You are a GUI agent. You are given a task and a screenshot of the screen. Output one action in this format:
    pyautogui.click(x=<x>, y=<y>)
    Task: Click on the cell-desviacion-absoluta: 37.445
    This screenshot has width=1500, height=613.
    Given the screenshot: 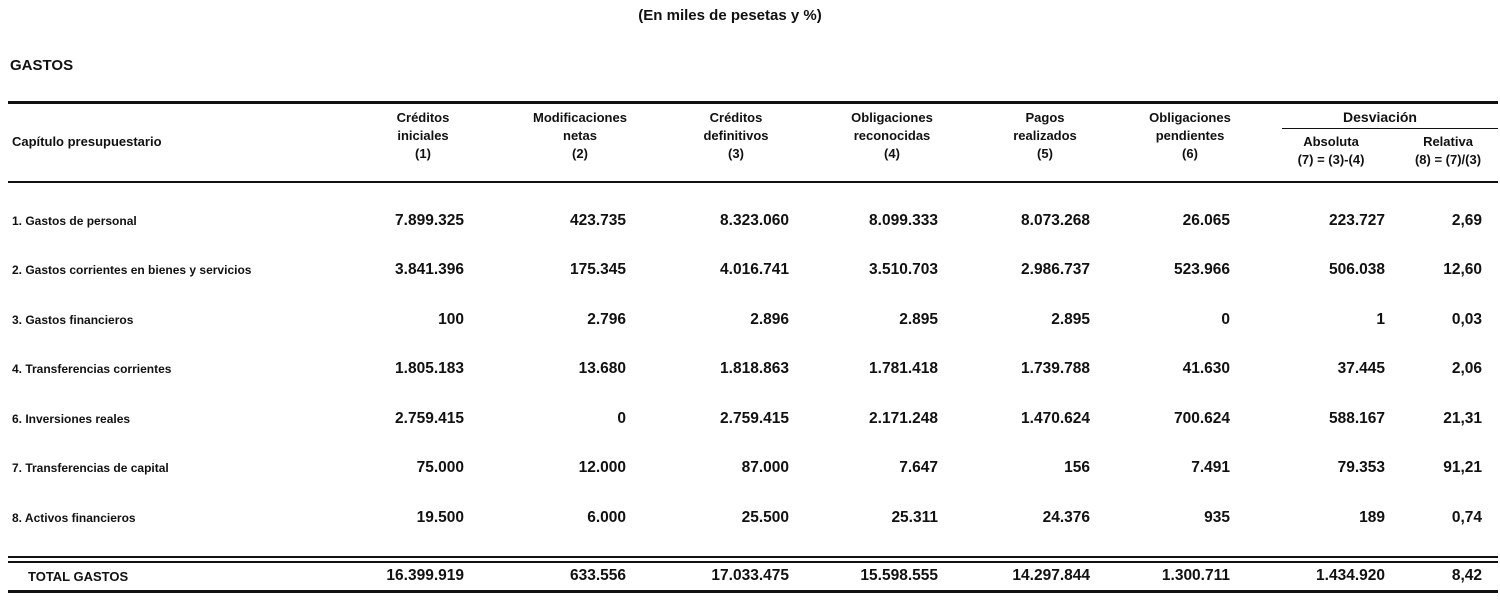 What is the action you would take?
    pyautogui.click(x=1361, y=368)
    